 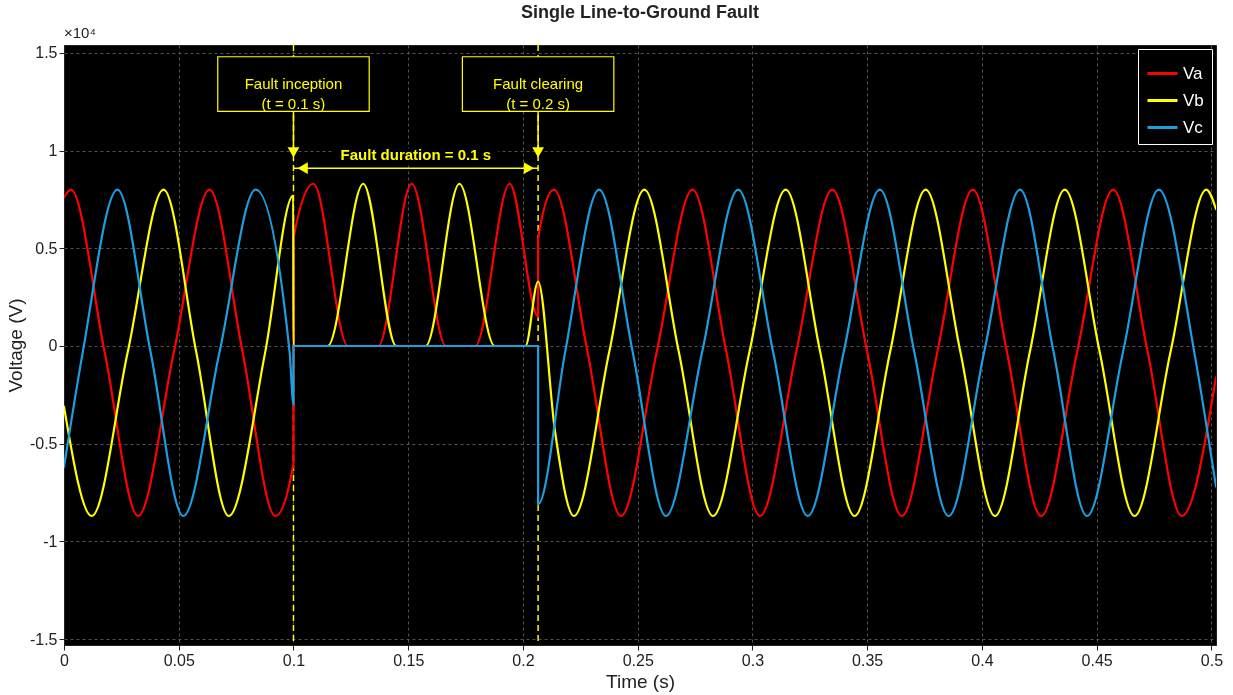 What do you see at coordinates (1193, 73) in the screenshot?
I see `legend-label: Va` at bounding box center [1193, 73].